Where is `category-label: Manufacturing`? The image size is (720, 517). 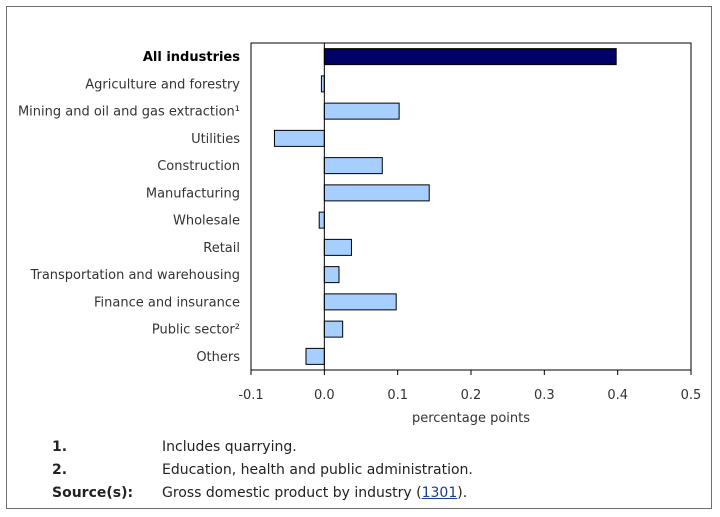 category-label: Manufacturing is located at coordinates (193, 193).